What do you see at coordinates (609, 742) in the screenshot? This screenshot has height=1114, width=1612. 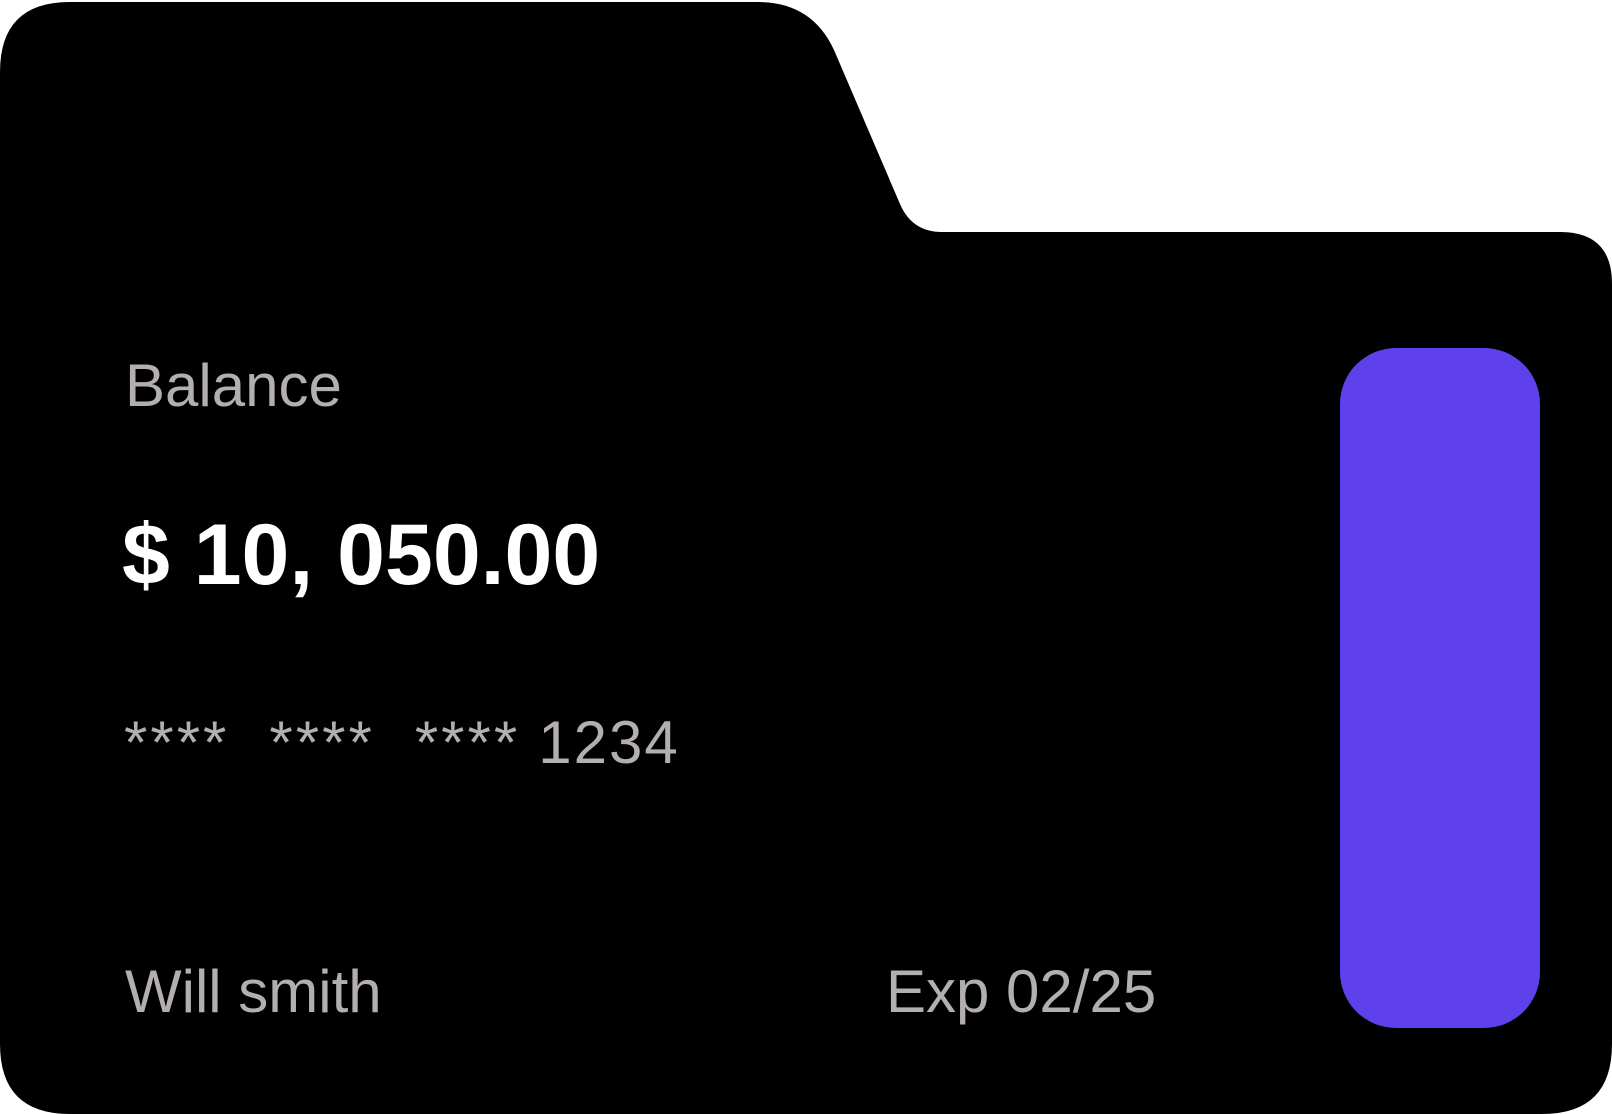 I see `card-number-last4: 1234` at bounding box center [609, 742].